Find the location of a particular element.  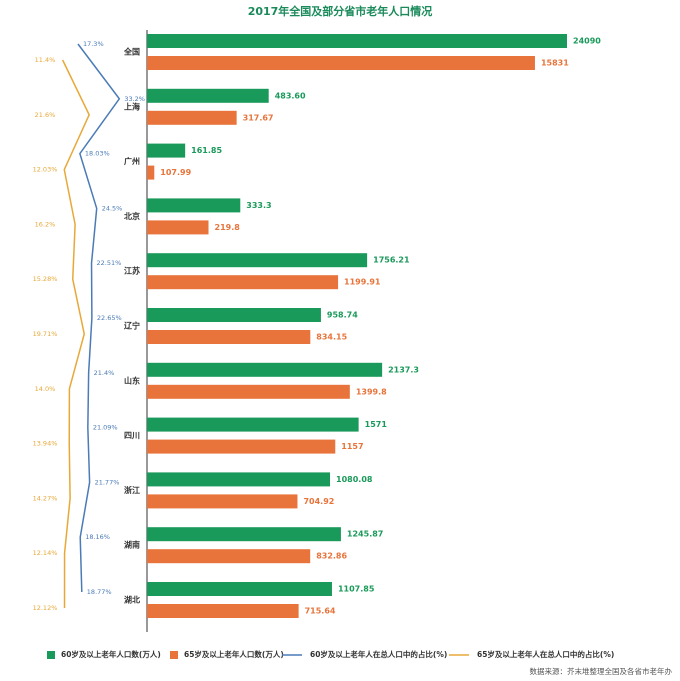

value-label: 2137.3 is located at coordinates (403, 369).